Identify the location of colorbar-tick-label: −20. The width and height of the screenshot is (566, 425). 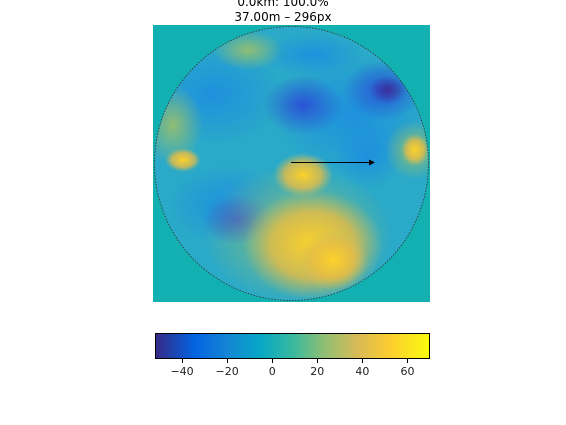
(227, 371).